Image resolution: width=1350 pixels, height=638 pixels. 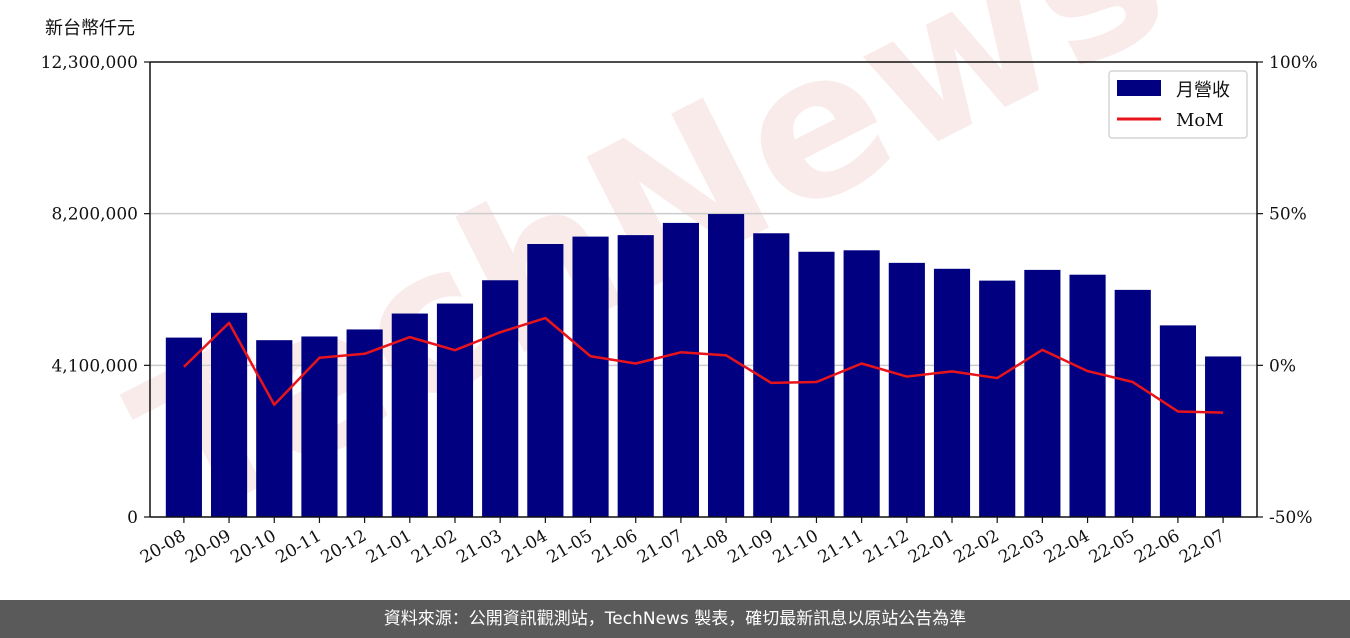 What do you see at coordinates (976, 547) in the screenshot?
I see `x-tick-label: 22-02` at bounding box center [976, 547].